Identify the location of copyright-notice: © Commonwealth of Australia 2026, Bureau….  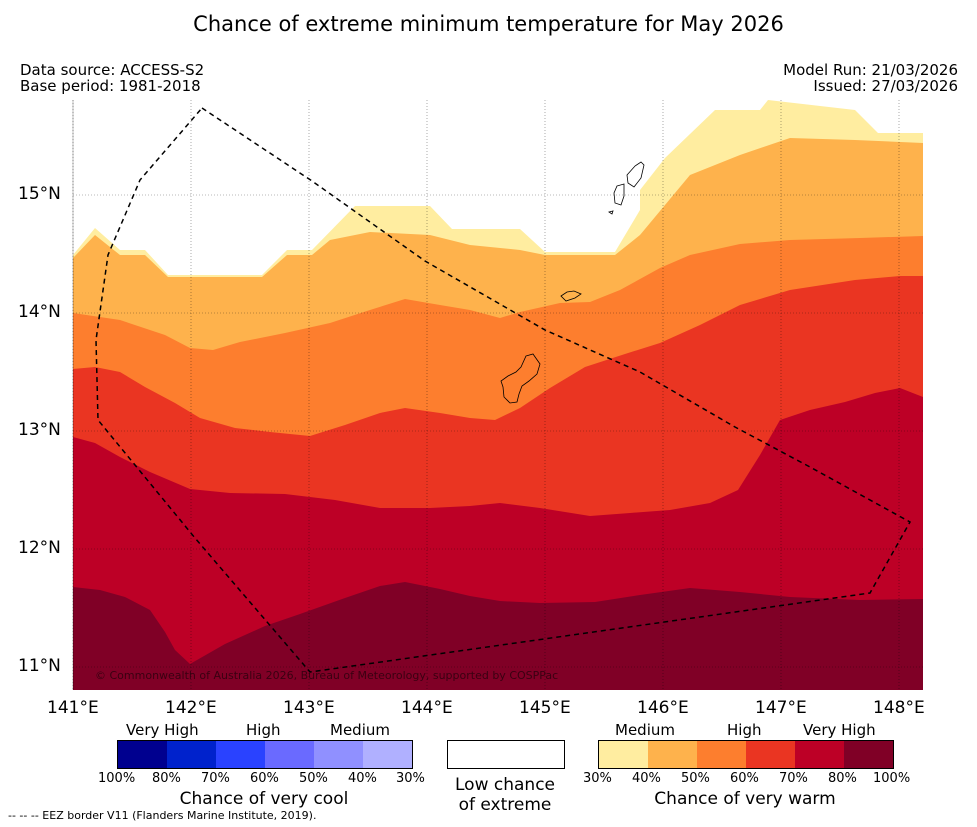
(327, 675).